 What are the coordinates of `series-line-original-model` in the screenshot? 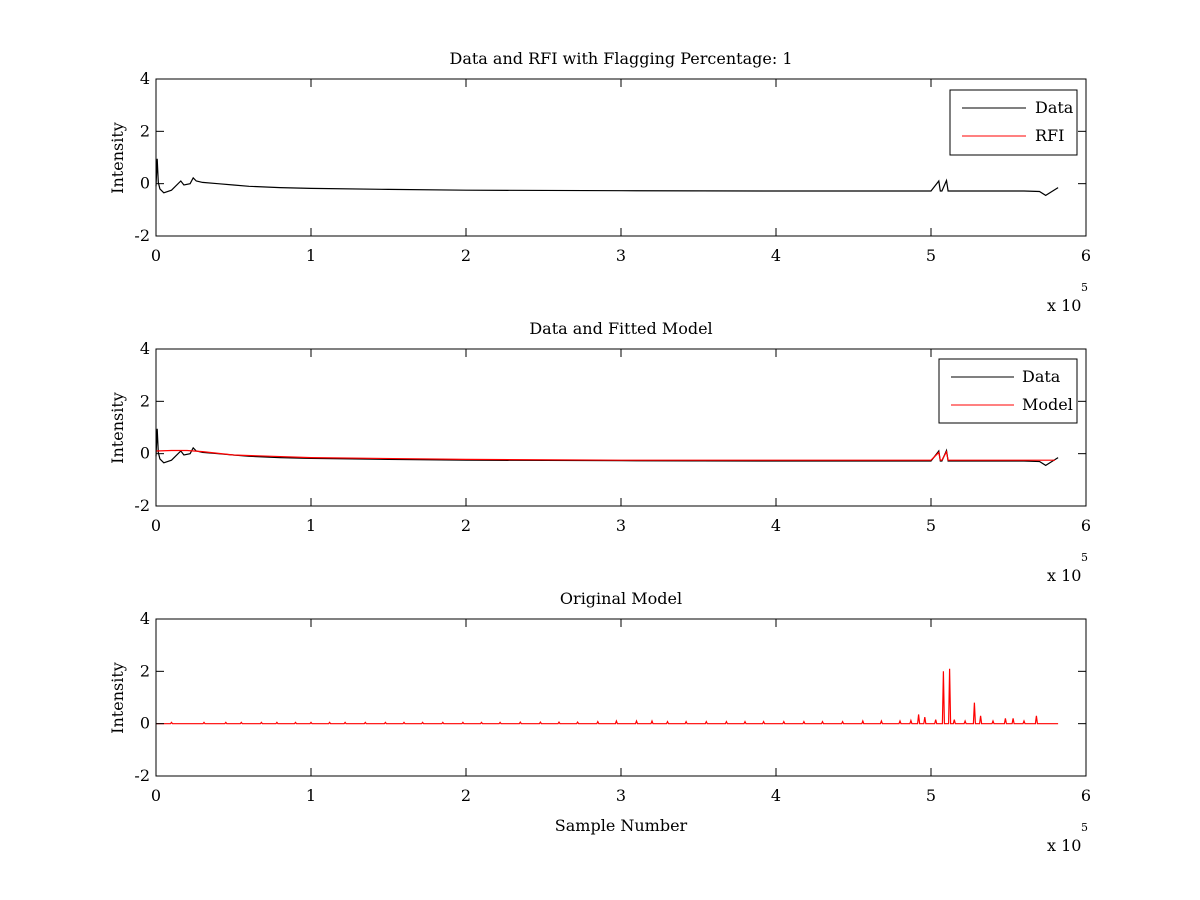 It's located at (607, 696).